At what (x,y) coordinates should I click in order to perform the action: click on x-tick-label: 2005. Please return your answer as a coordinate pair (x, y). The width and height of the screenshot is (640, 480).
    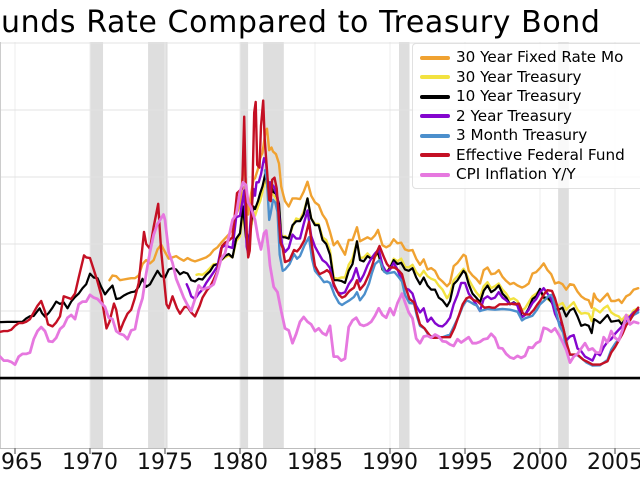
    Looking at the image, I should click on (613, 462).